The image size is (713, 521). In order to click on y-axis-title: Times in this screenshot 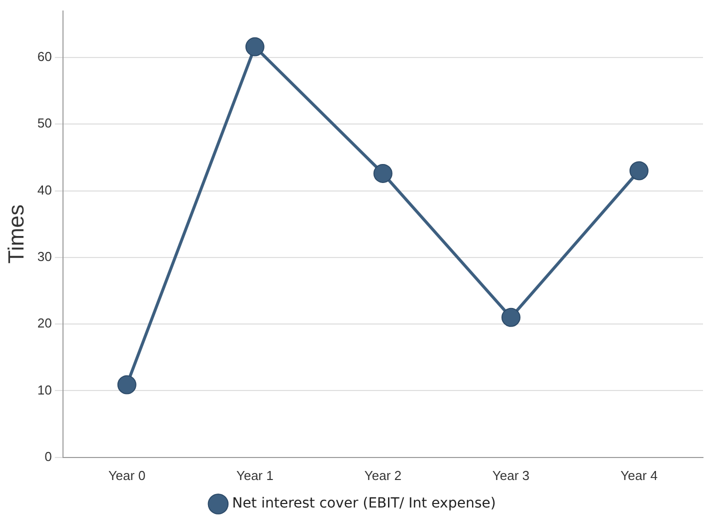, I will do `click(15, 234)`.